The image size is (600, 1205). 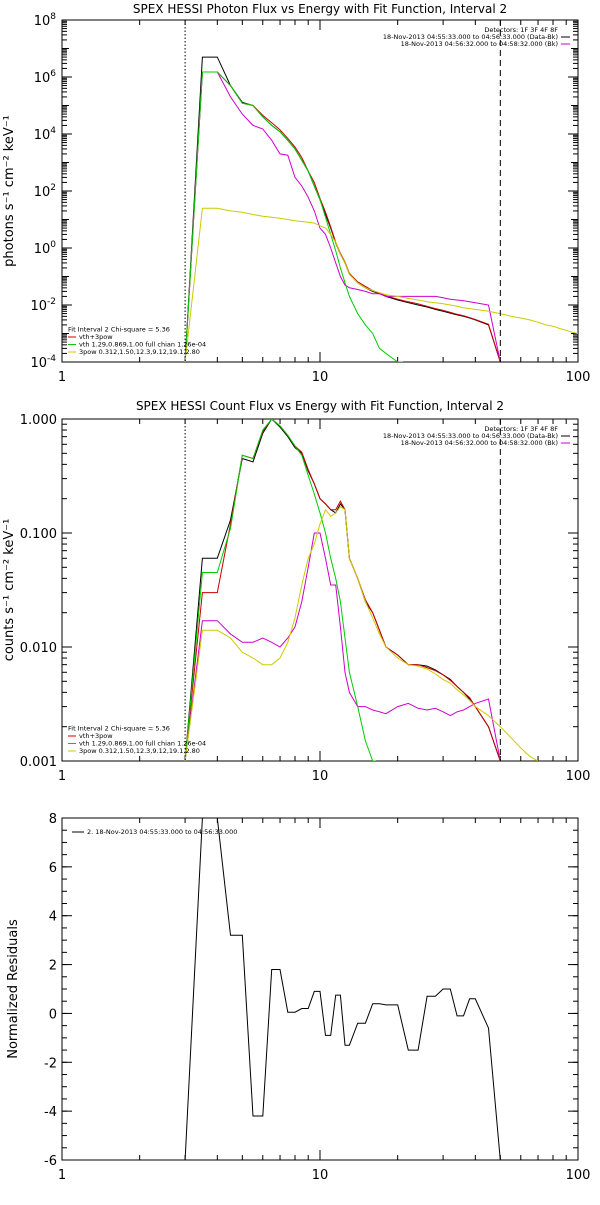 What do you see at coordinates (51, 302) in the screenshot?
I see `chart1-y-tick-exponent: -2` at bounding box center [51, 302].